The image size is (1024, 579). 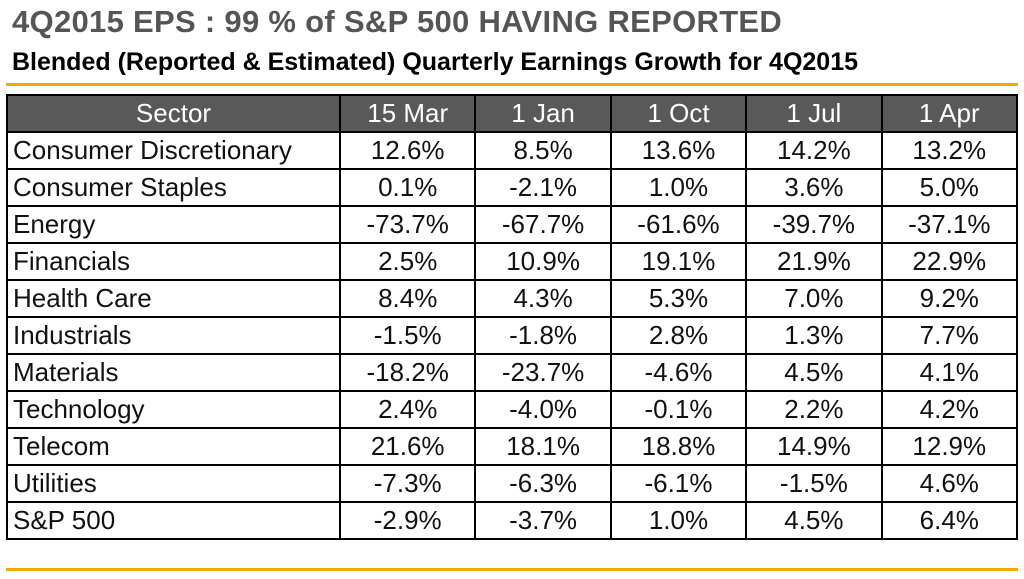 I want to click on sector-name-cell: Financials, so click(x=173, y=261).